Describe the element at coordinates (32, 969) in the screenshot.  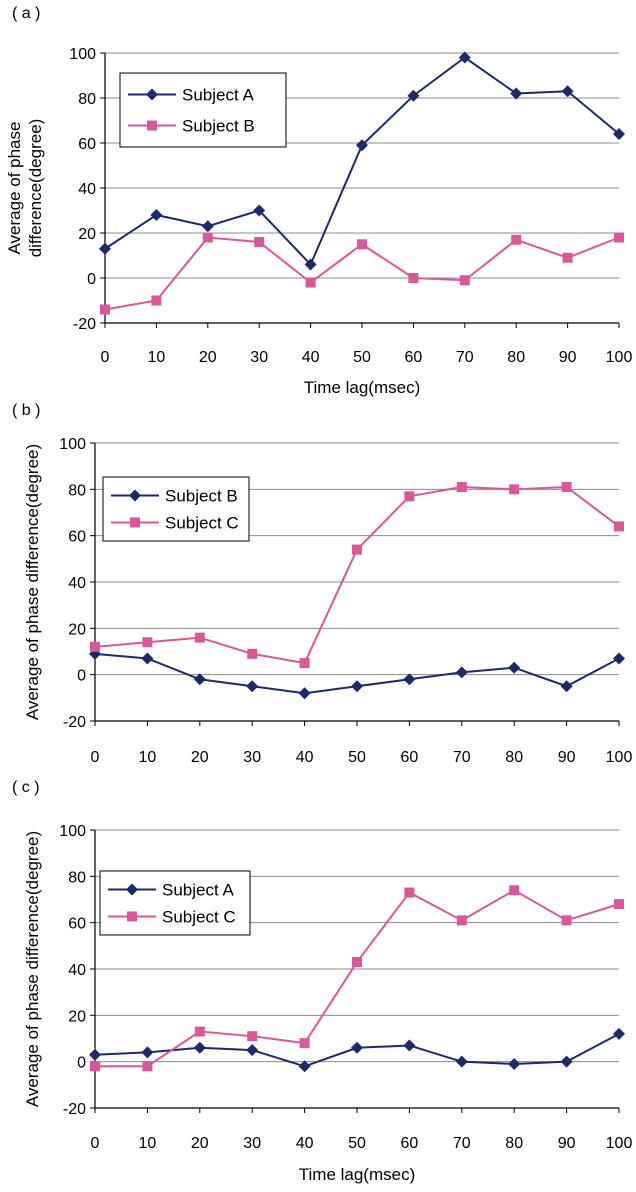
I see `y-axis-label: Average of phase difference(degree)` at that location.